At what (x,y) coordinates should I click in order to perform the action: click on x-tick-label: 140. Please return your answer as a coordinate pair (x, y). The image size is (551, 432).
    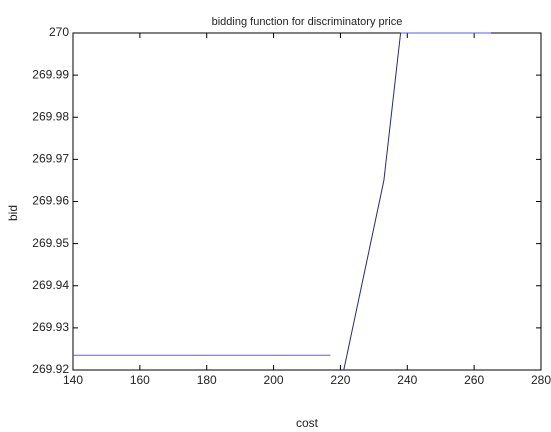
    Looking at the image, I should click on (73, 380).